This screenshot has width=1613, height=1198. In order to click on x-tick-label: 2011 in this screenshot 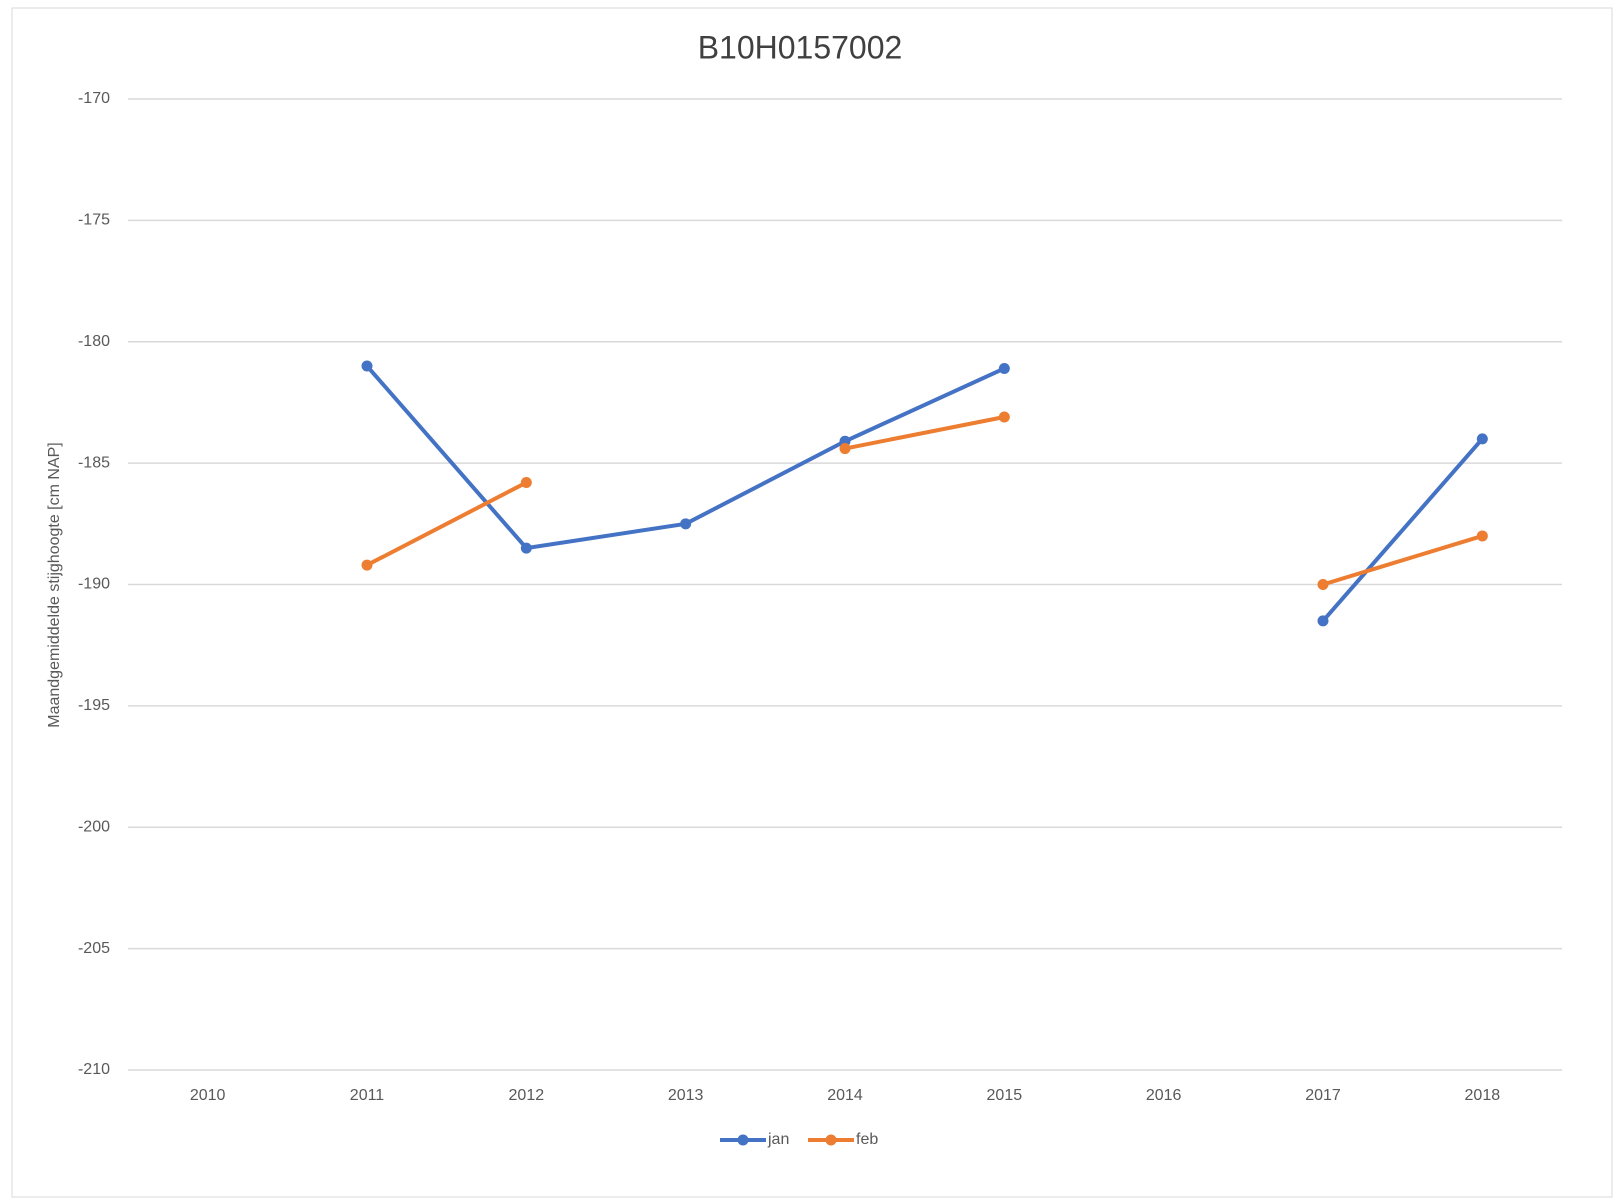, I will do `click(367, 1095)`.